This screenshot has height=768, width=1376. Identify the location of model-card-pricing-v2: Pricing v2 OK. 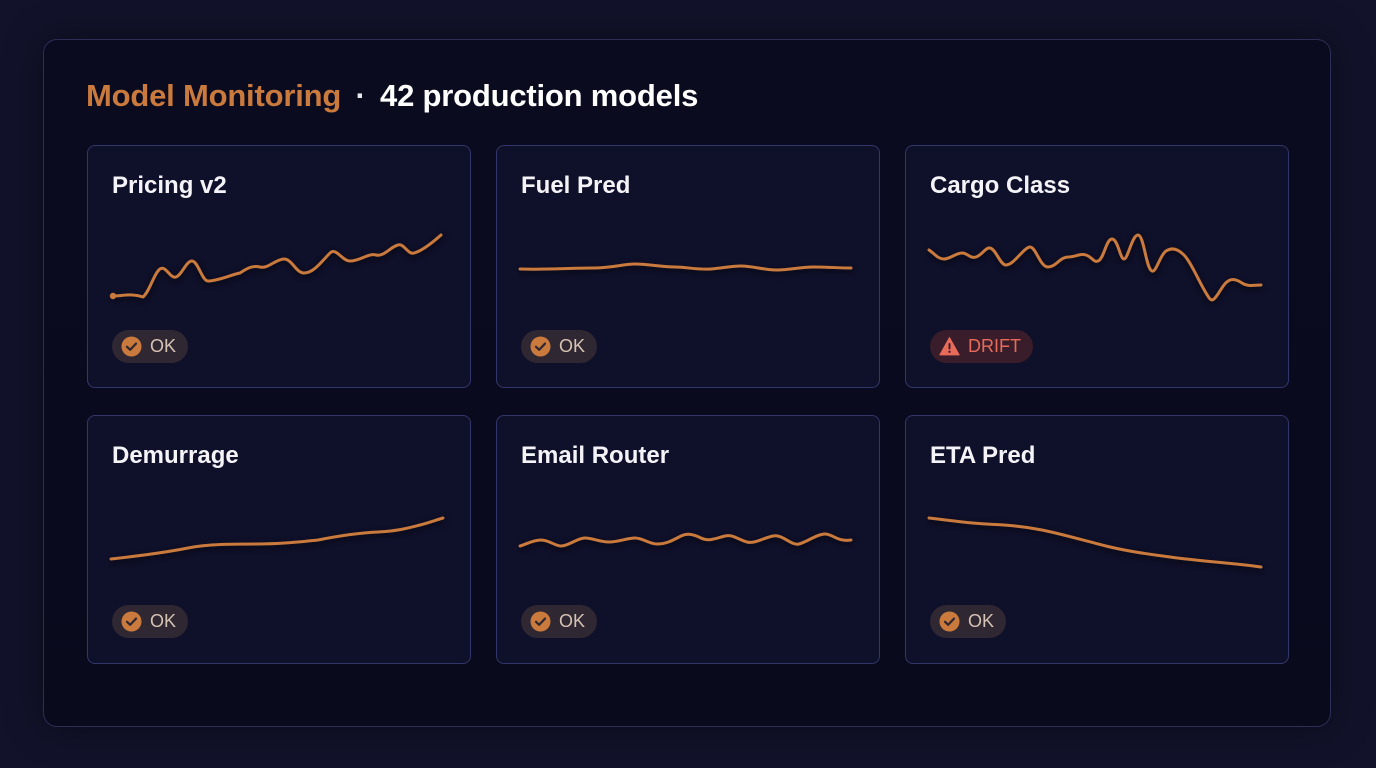
(279, 266).